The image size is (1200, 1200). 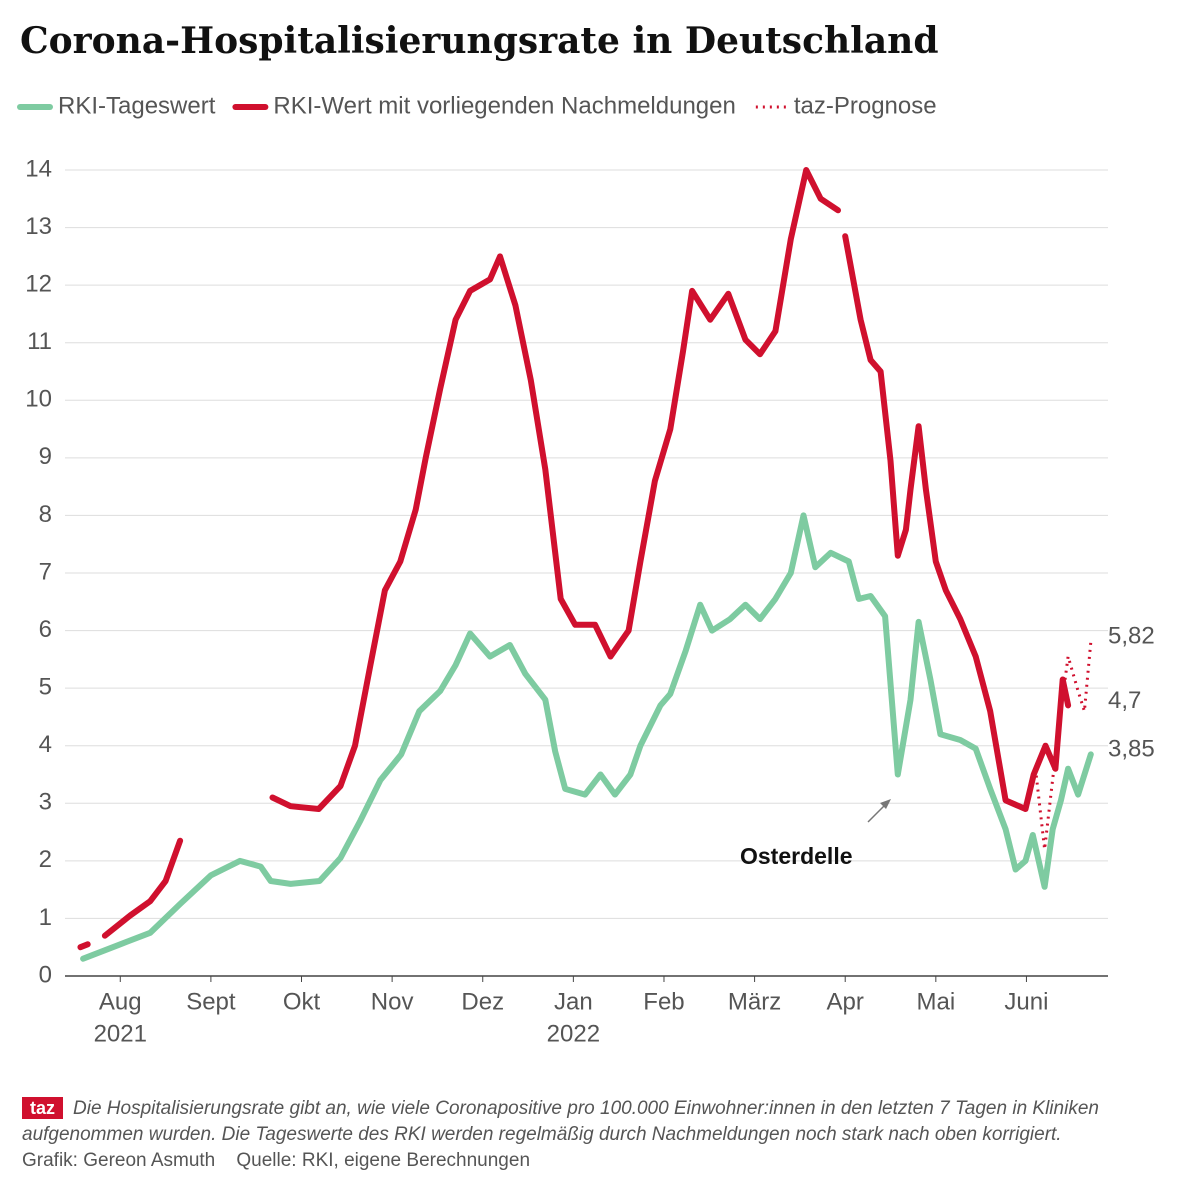 I want to click on y-tick-label: 14, so click(x=38, y=168).